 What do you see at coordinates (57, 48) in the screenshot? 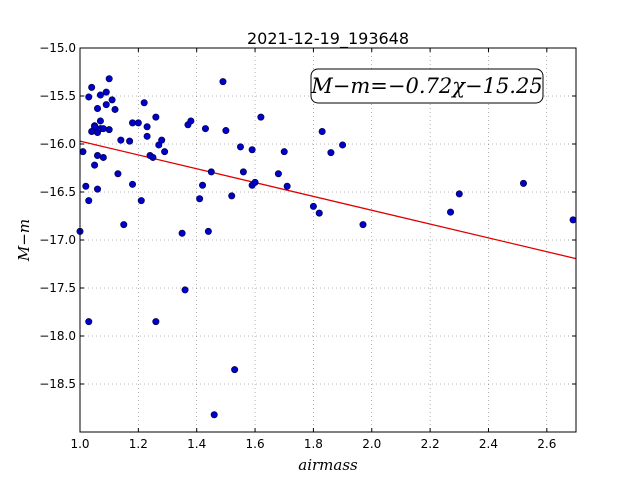
I see `y-tick-label: −15.0` at bounding box center [57, 48].